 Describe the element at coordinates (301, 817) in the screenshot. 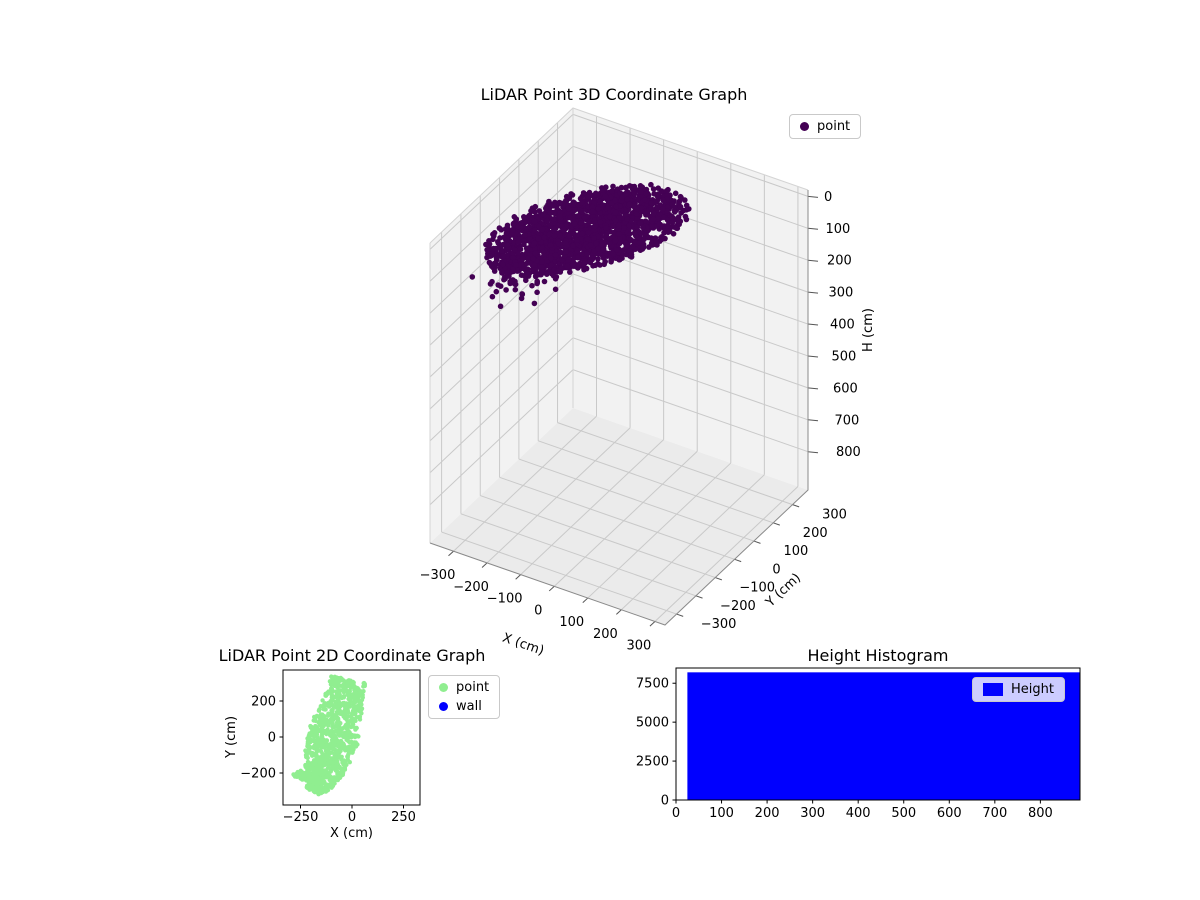

I see `x-tick-label: −250` at that location.